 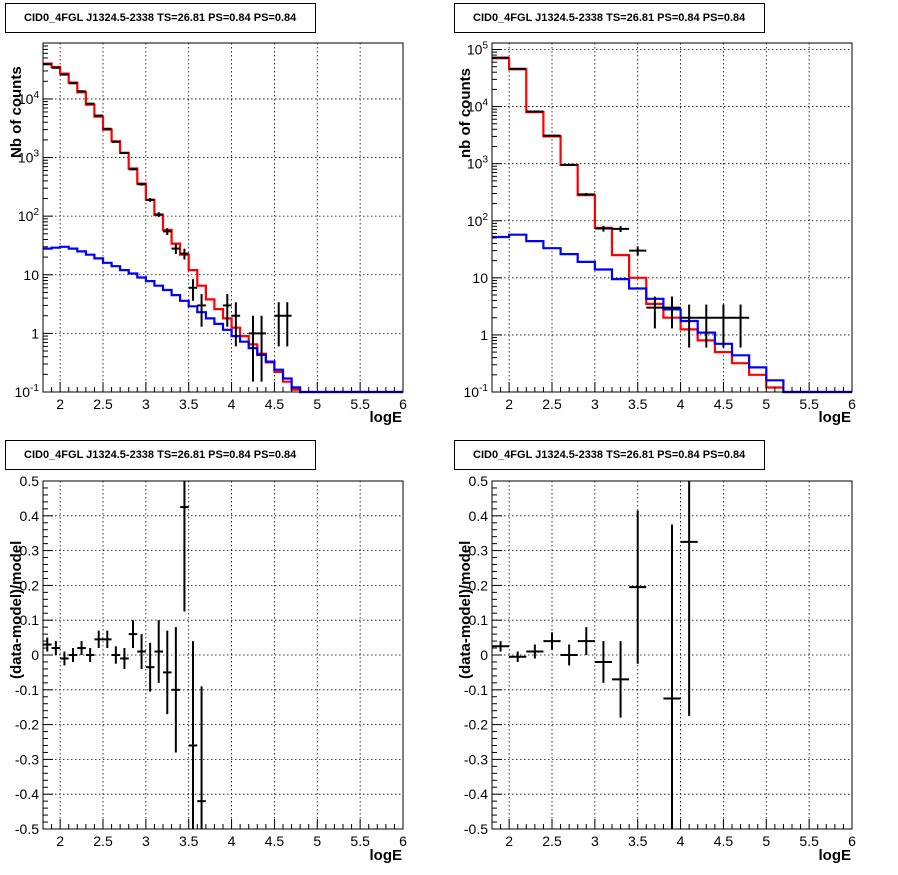 What do you see at coordinates (479, 481) in the screenshot?
I see `y-tick-label: 0.5` at bounding box center [479, 481].